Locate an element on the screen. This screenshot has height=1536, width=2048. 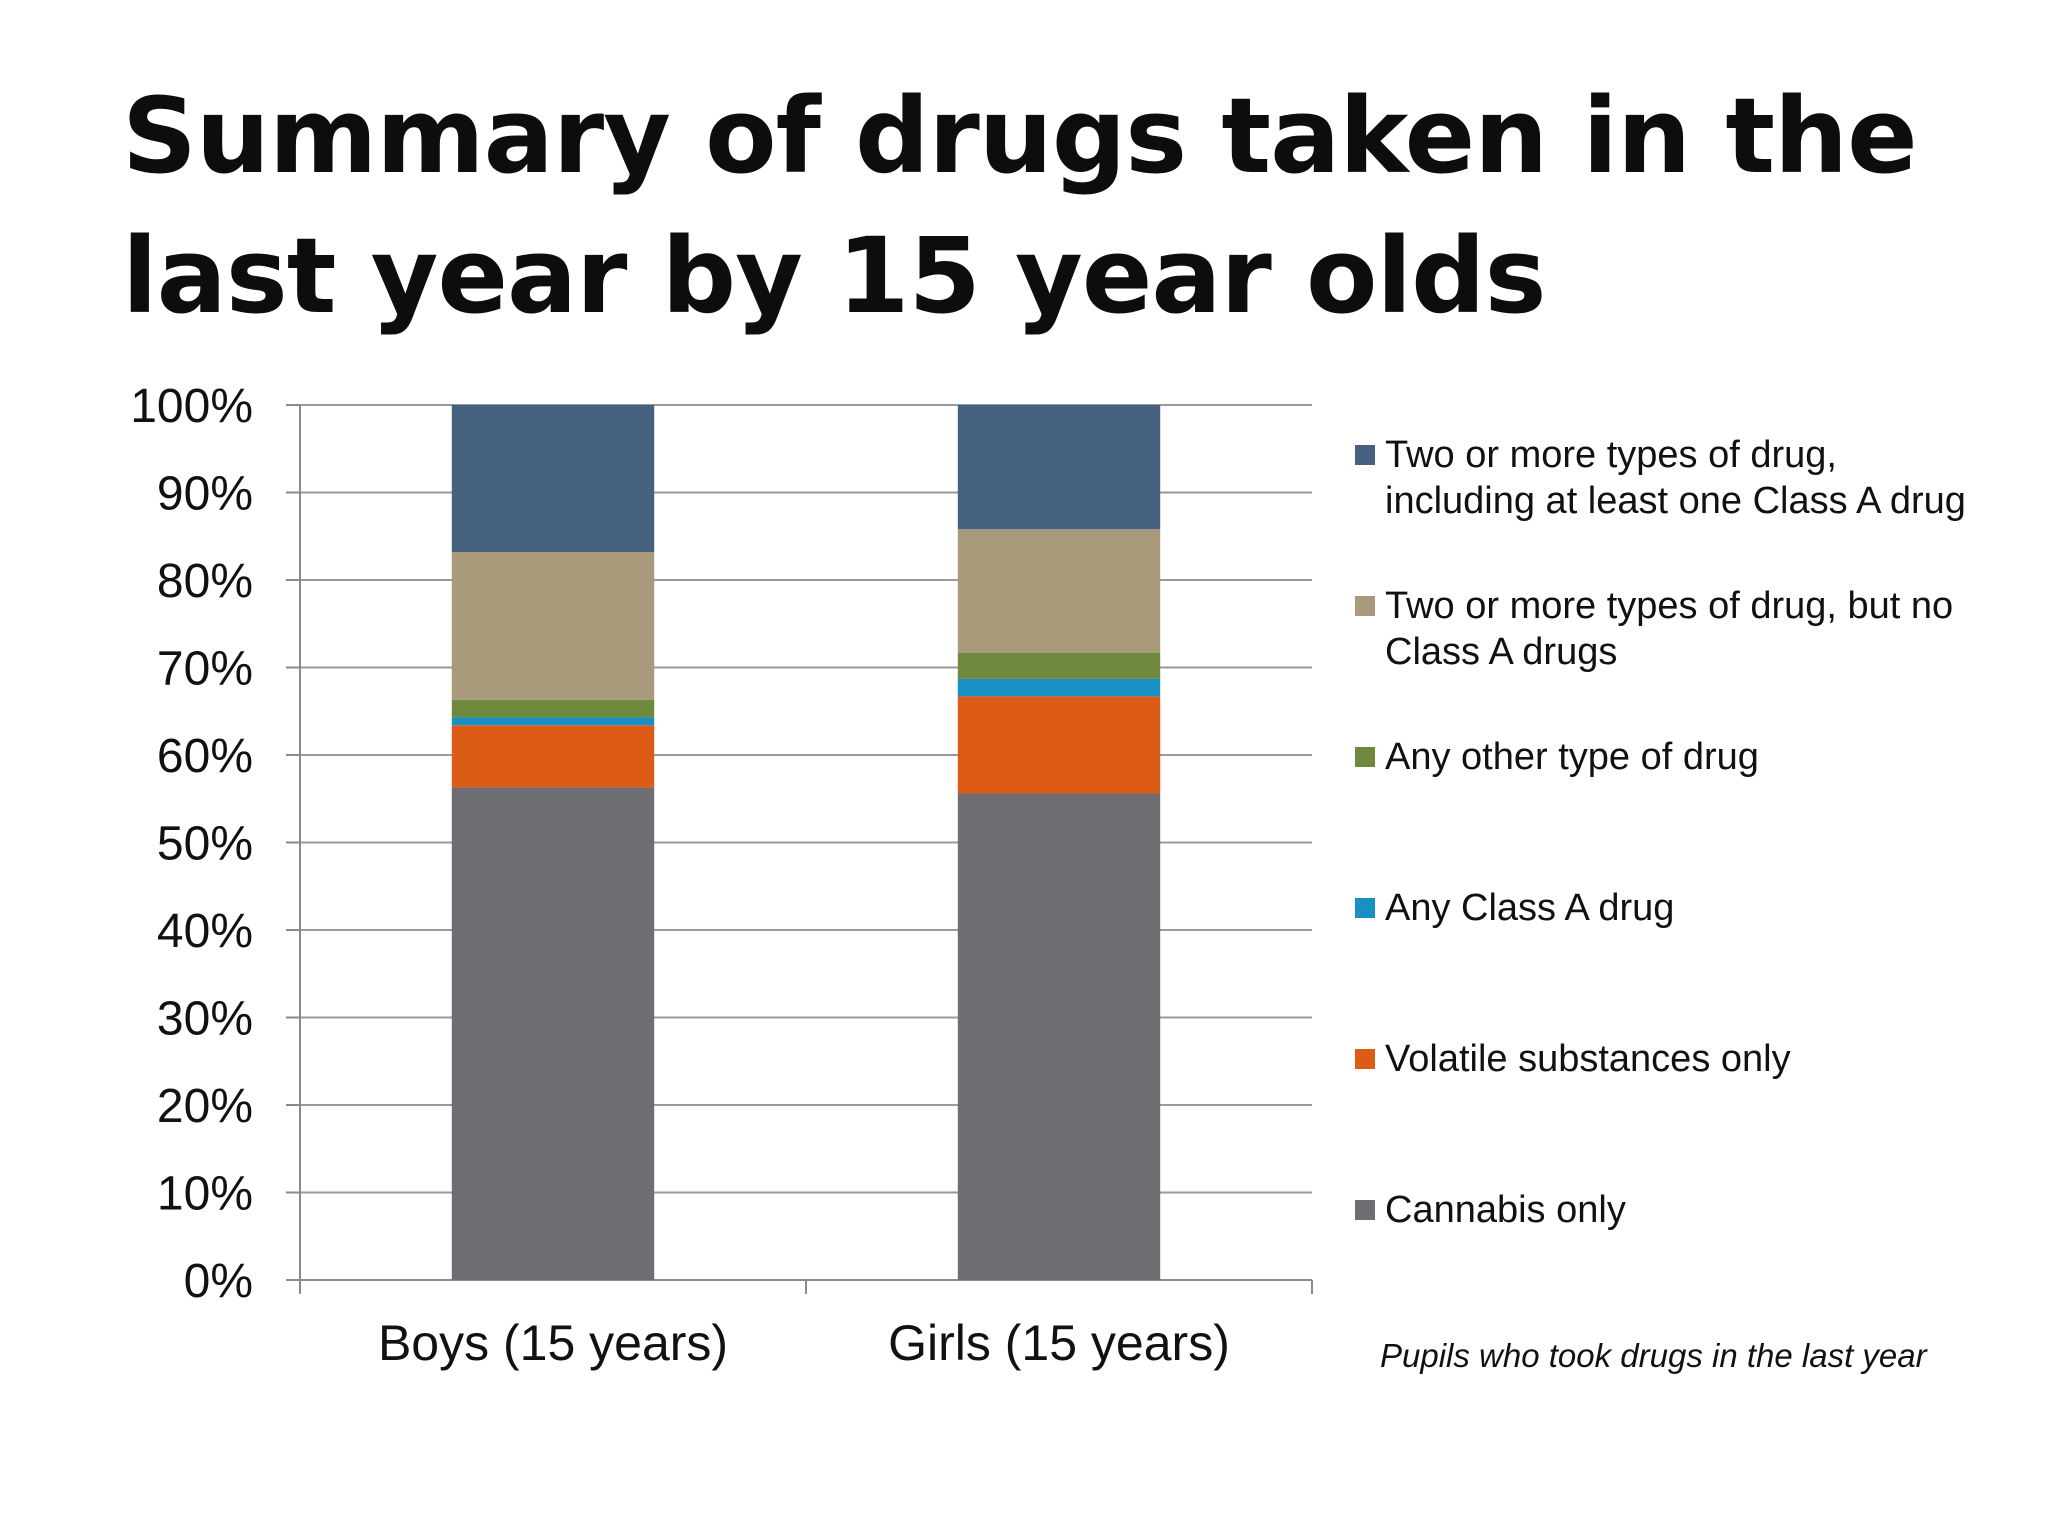
x-axis-category-labels: Boys (15 years) Girls (15 years) is located at coordinates (804, 1343).